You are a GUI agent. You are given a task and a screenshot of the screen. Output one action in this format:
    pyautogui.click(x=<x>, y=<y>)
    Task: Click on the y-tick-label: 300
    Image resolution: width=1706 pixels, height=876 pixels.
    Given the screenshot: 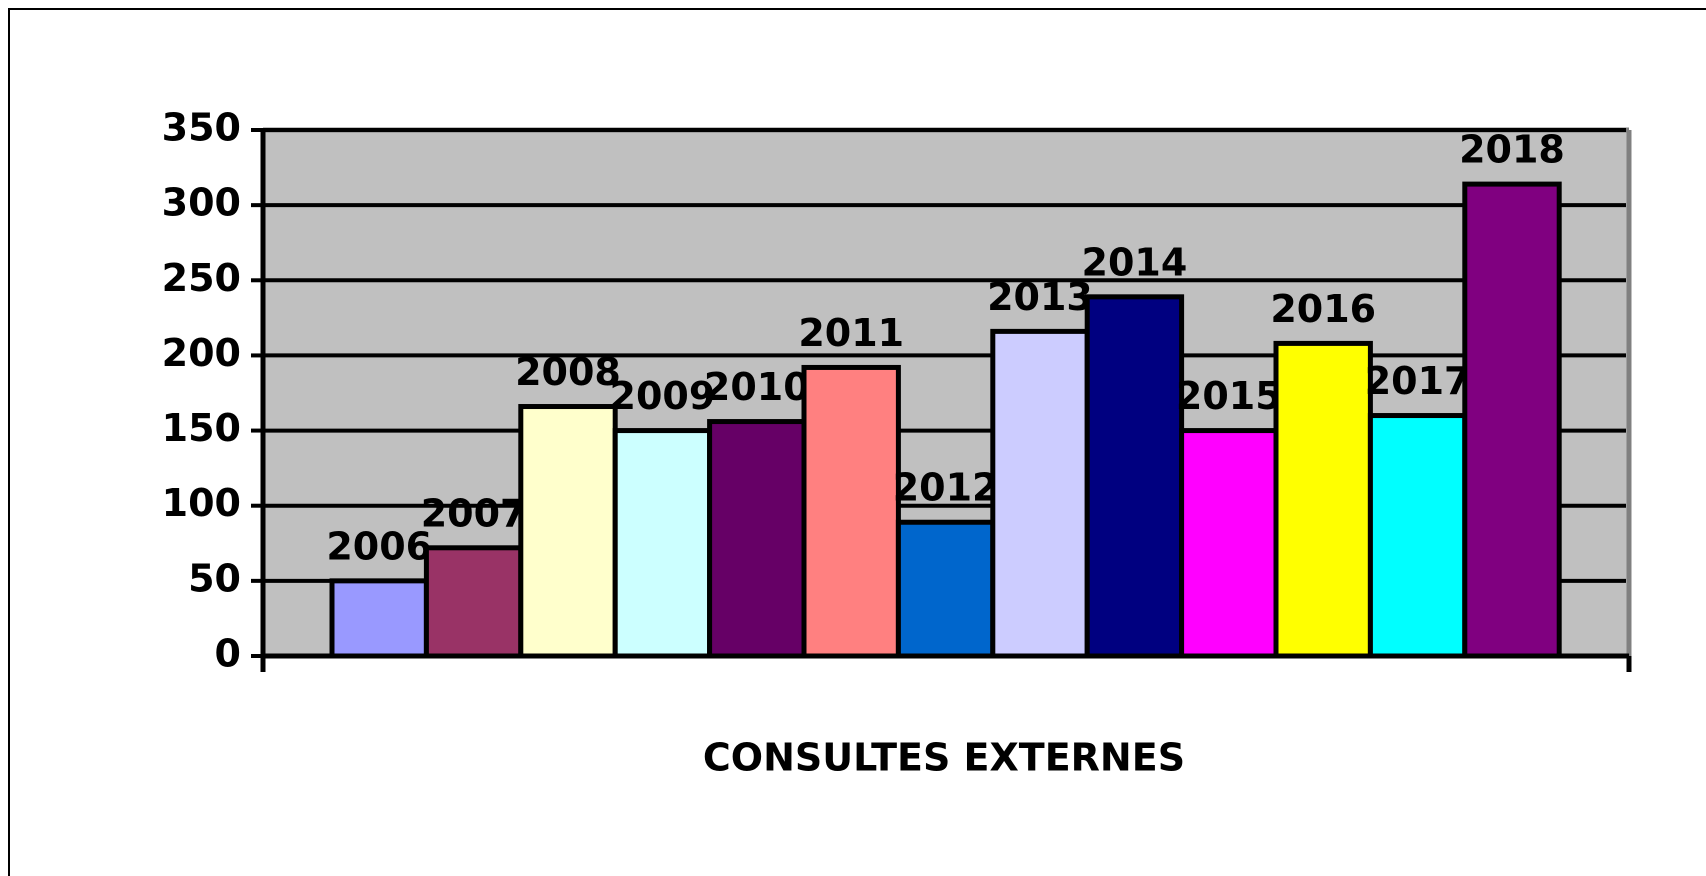 What is the action you would take?
    pyautogui.click(x=201, y=203)
    